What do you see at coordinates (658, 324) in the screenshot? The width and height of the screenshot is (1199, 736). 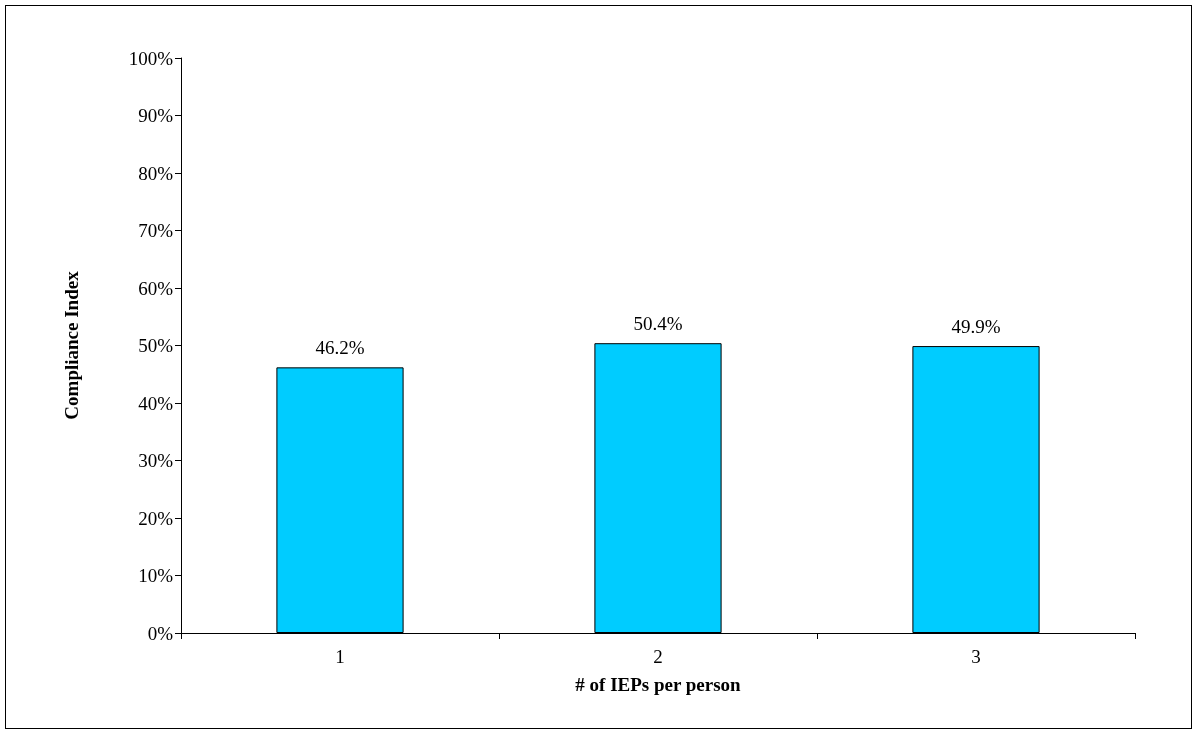 I see `data-label: 50.4%` at bounding box center [658, 324].